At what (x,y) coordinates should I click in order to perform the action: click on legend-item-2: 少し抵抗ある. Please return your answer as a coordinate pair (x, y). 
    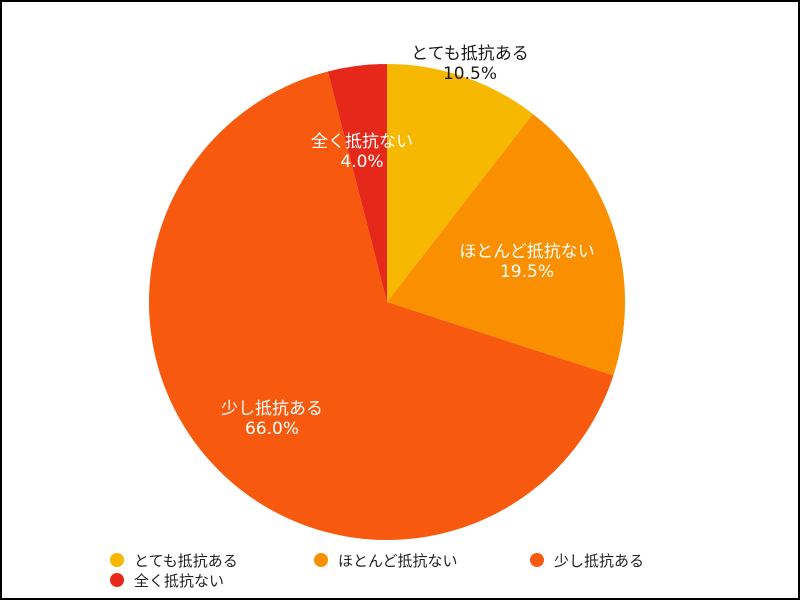
    Looking at the image, I should click on (587, 560).